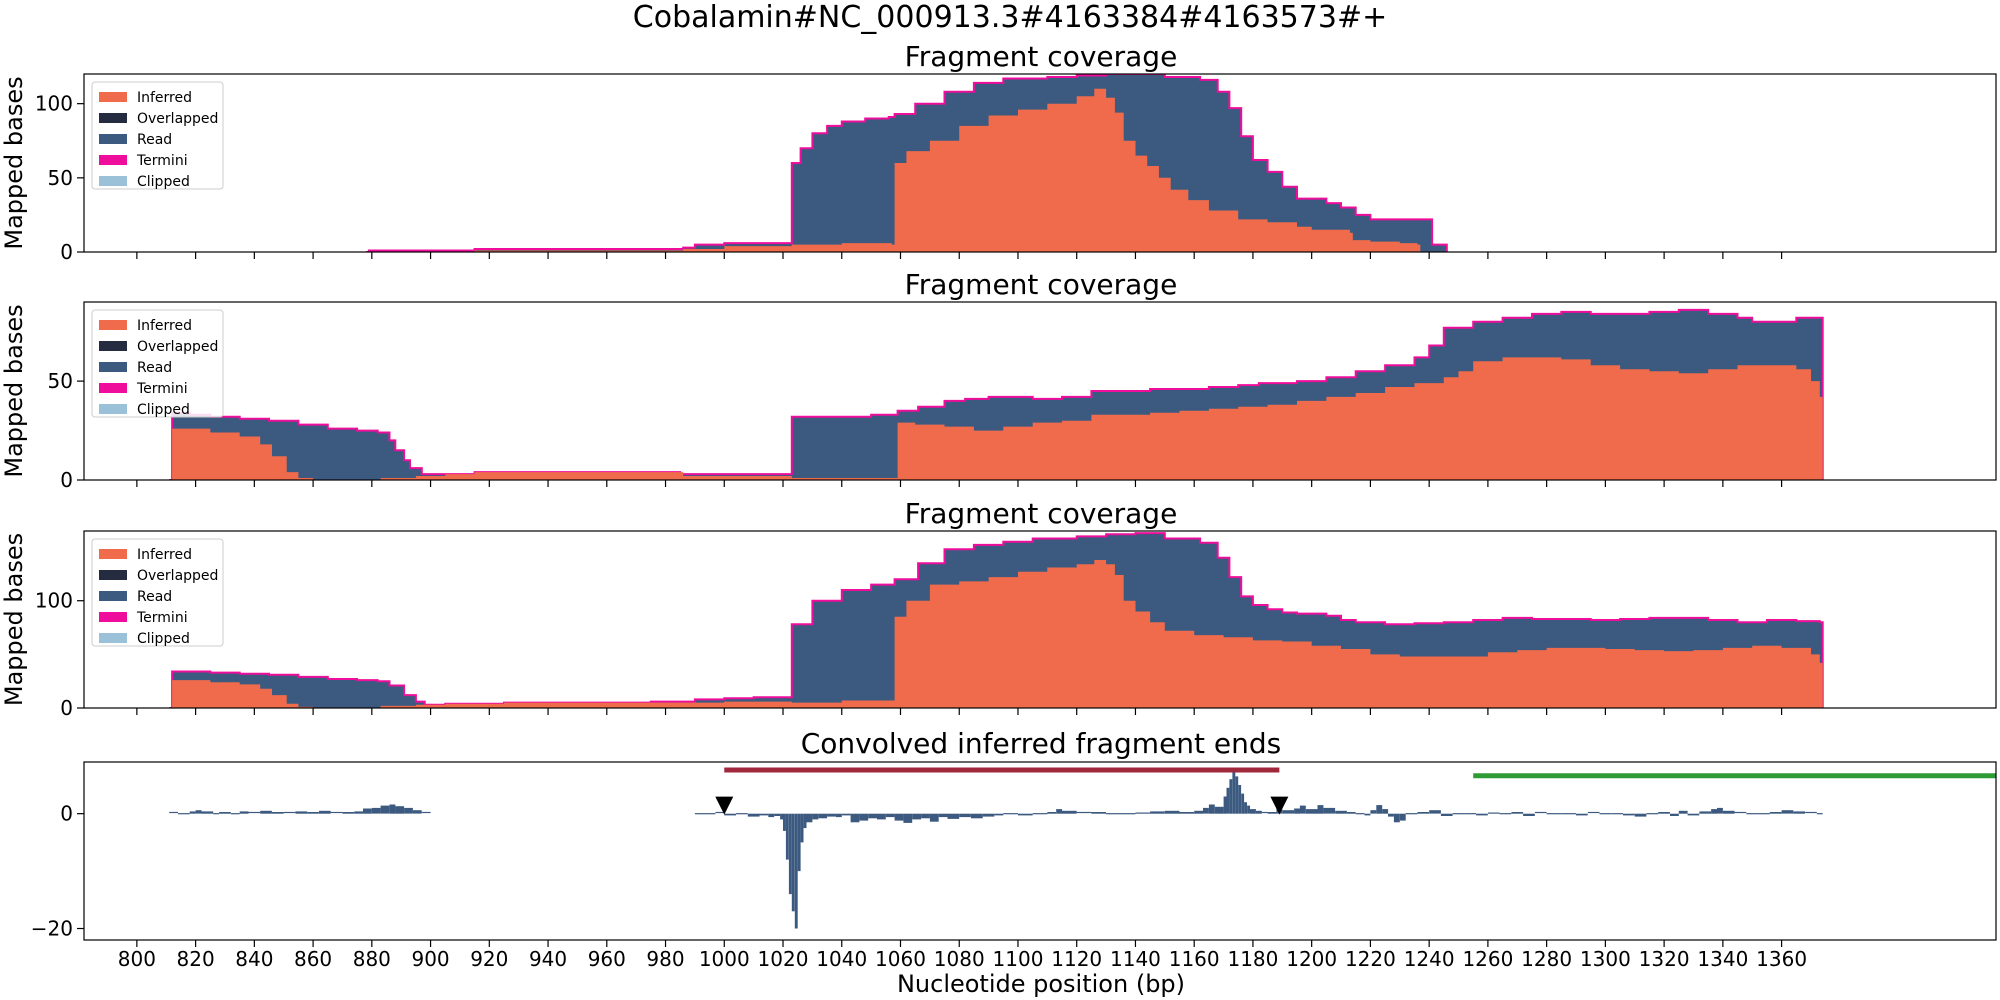 The width and height of the screenshot is (2000, 1000). What do you see at coordinates (164, 555) in the screenshot?
I see `panel-3-legend-label-inferred: Inferred` at bounding box center [164, 555].